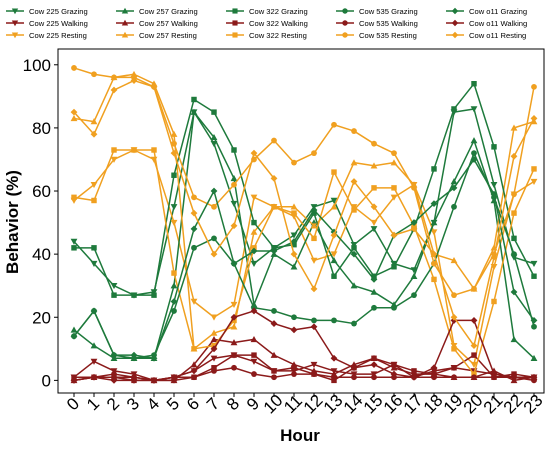  Describe the element at coordinates (73, 404) in the screenshot. I see `x-tick-label: 0` at that location.